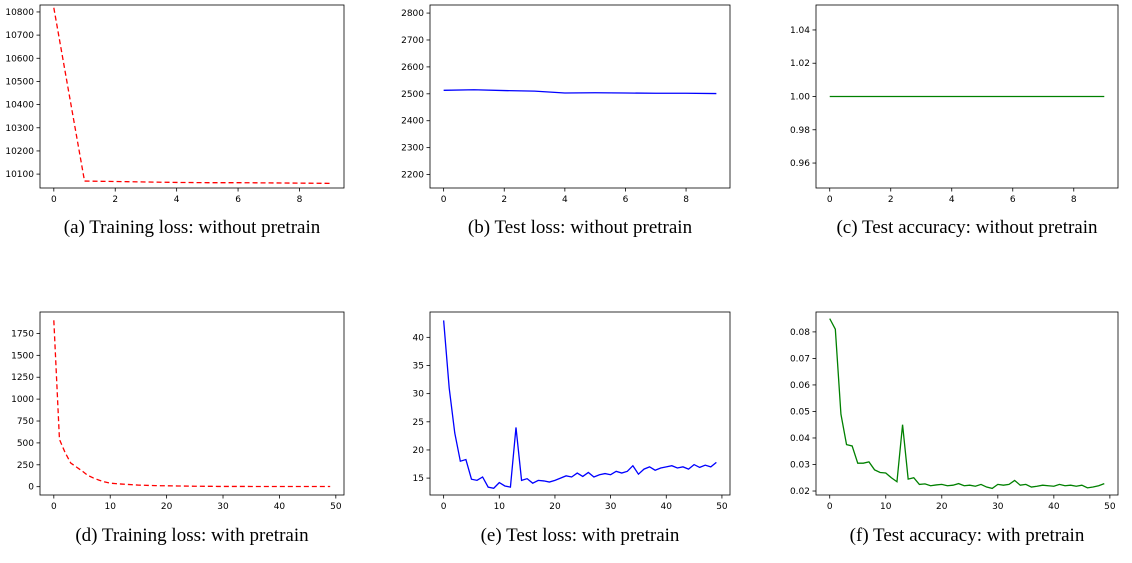 The height and width of the screenshot is (563, 1132). Describe the element at coordinates (800, 466) in the screenshot. I see `y-tick-label: 0.03` at that location.